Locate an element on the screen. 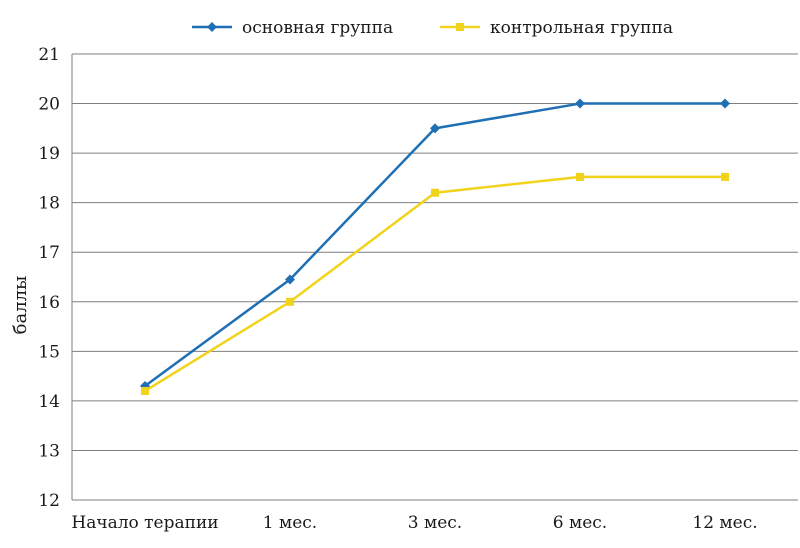 The height and width of the screenshot is (548, 800). y-tick-21: 21 is located at coordinates (49, 55).